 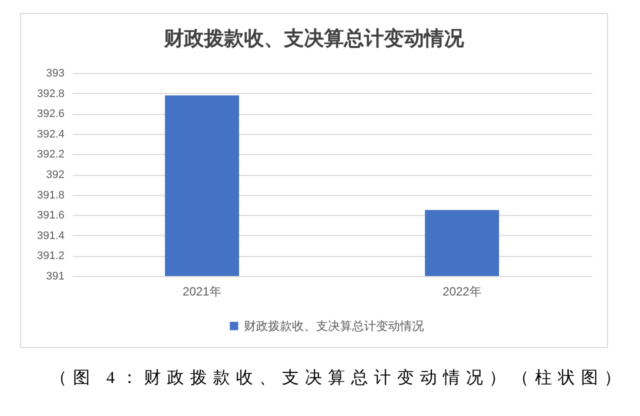 I want to click on x-tick-label: 2022年, so click(x=462, y=291).